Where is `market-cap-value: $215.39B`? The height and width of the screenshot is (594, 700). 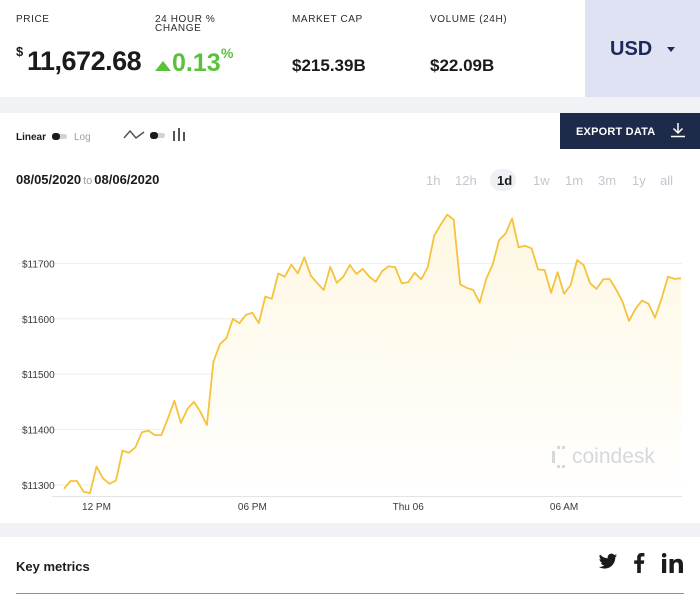
market-cap-value: $215.39B is located at coordinates (329, 65).